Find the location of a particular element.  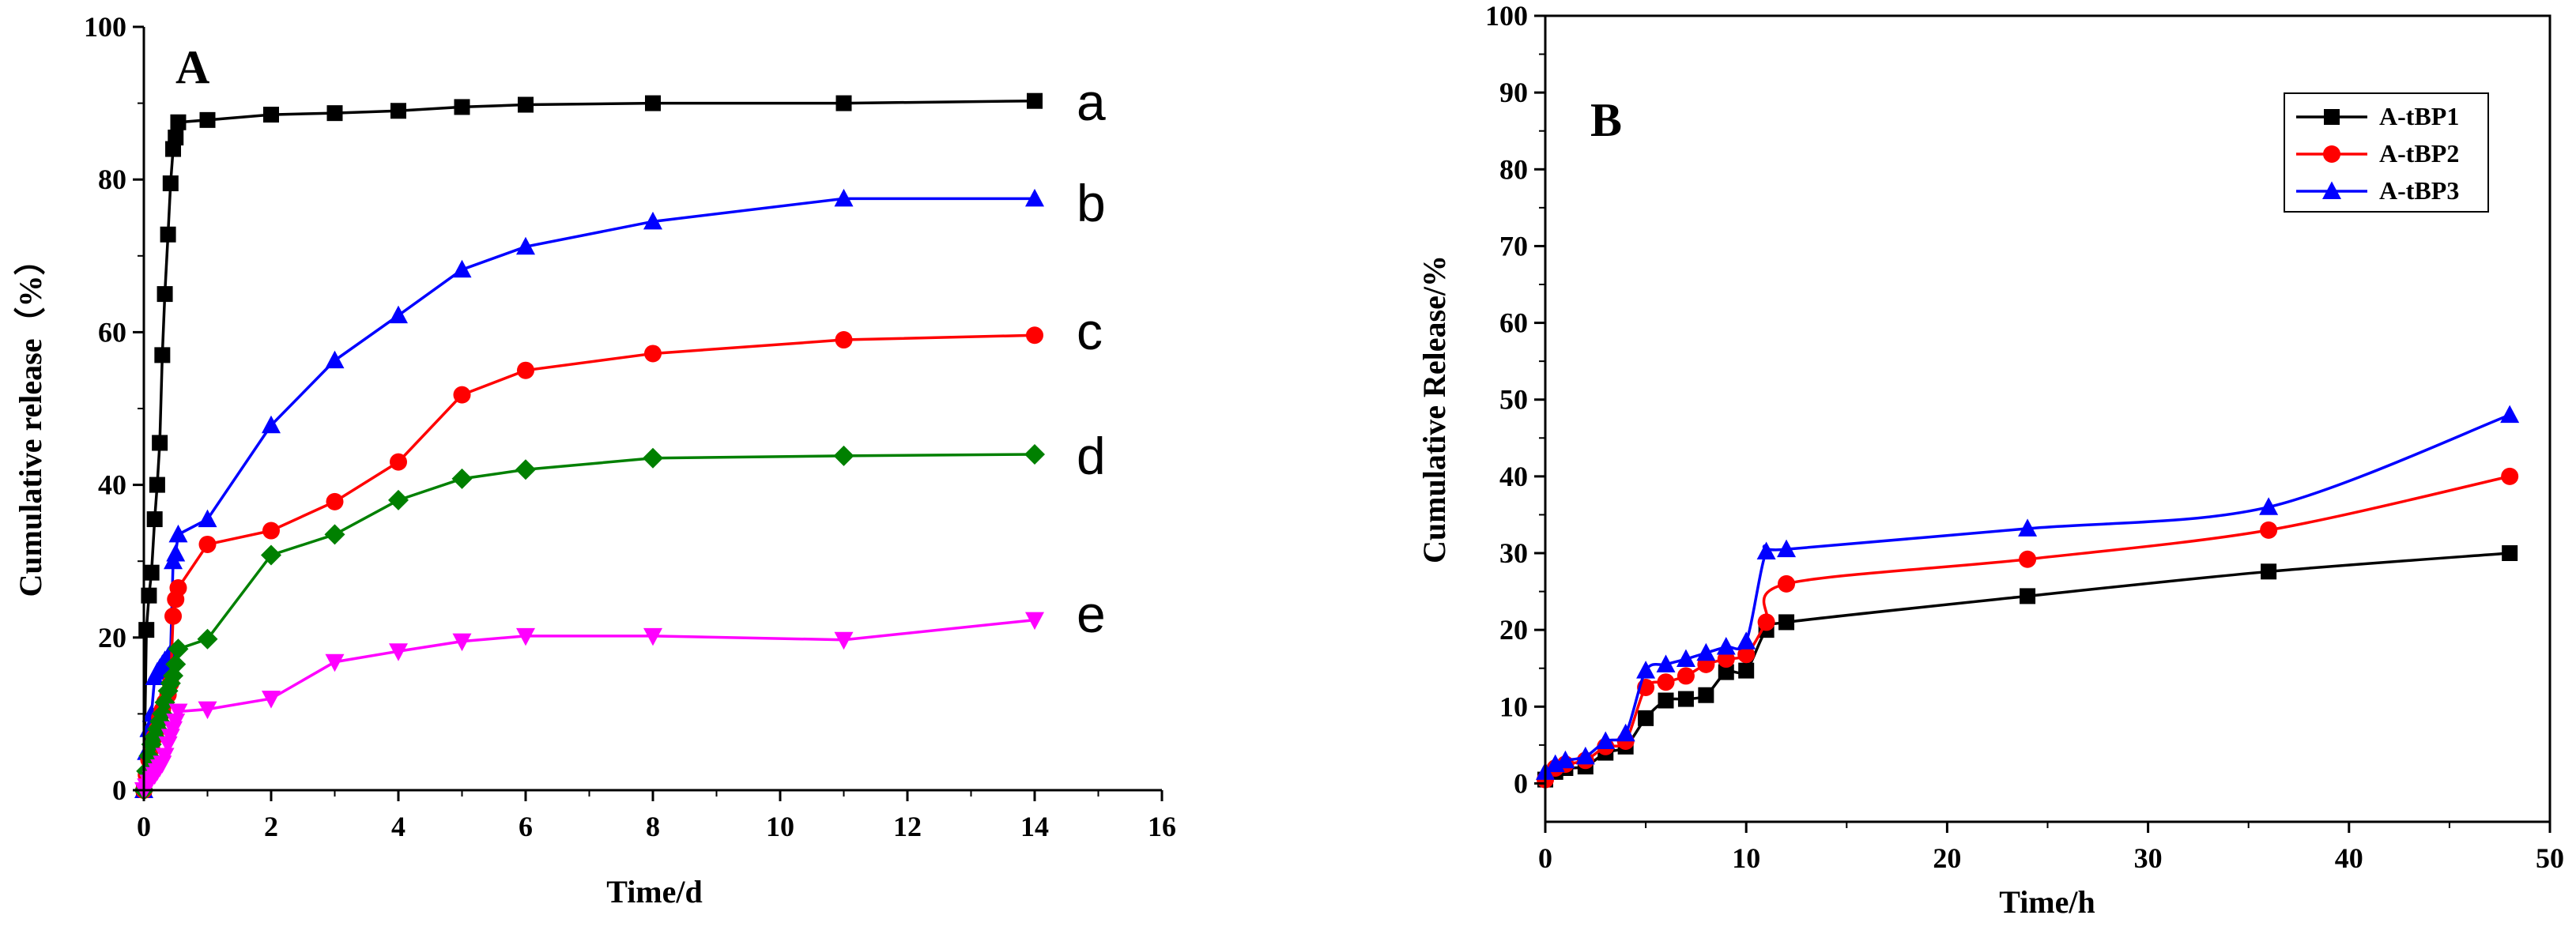

x-tick-label-12: 12 is located at coordinates (907, 826).